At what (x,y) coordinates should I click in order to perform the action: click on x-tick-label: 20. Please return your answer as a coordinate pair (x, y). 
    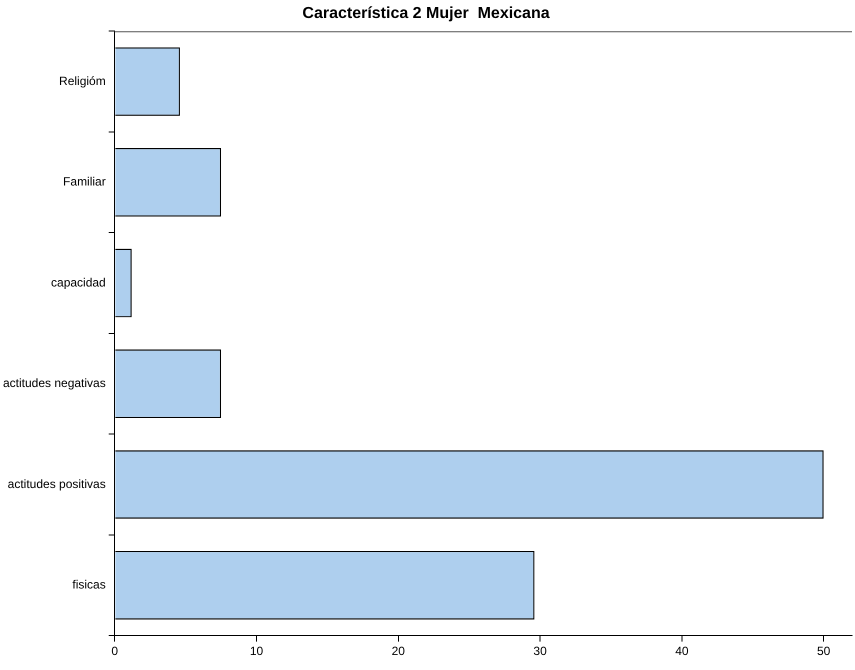
    Looking at the image, I should click on (399, 651).